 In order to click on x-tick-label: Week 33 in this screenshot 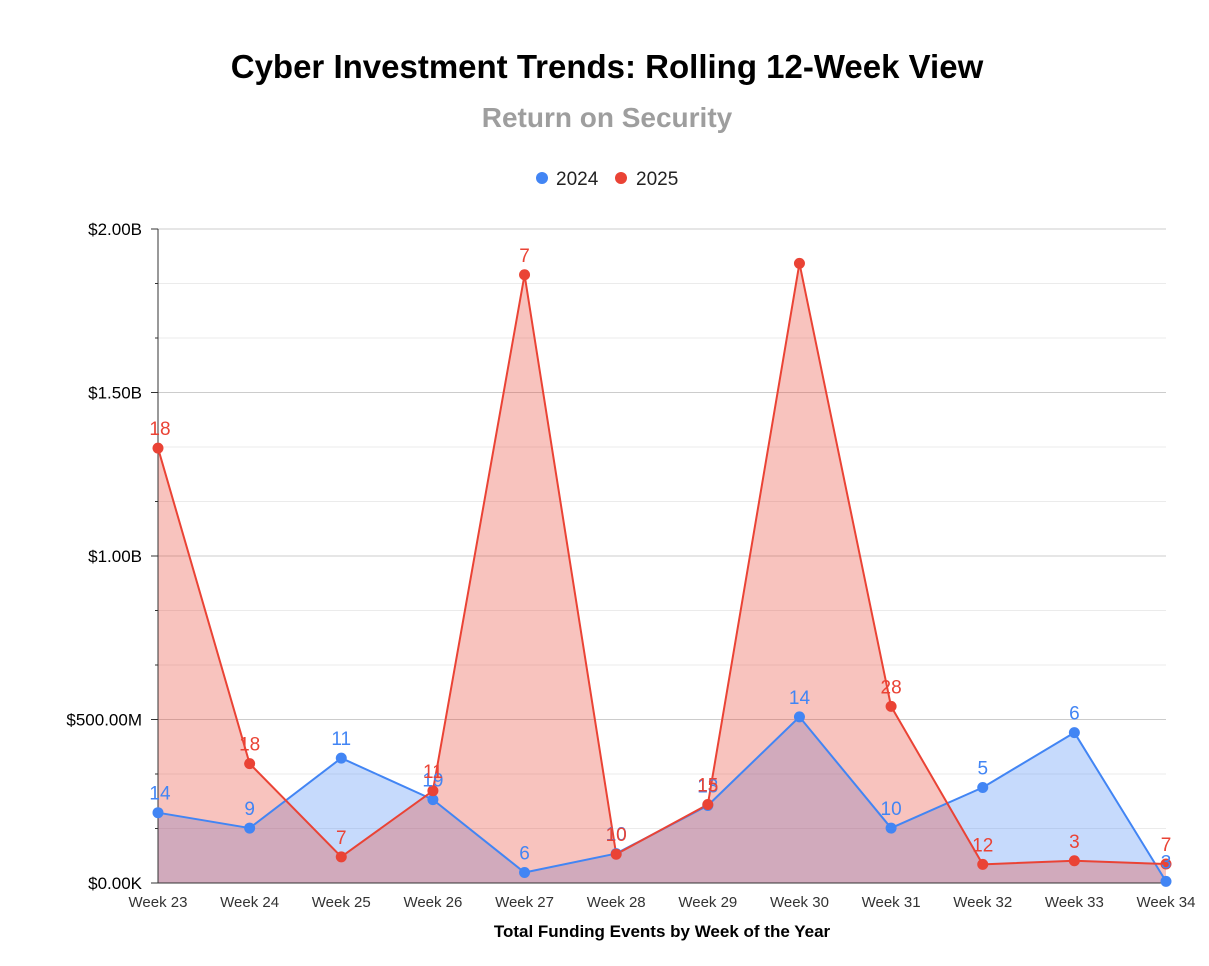, I will do `click(1074, 902)`.